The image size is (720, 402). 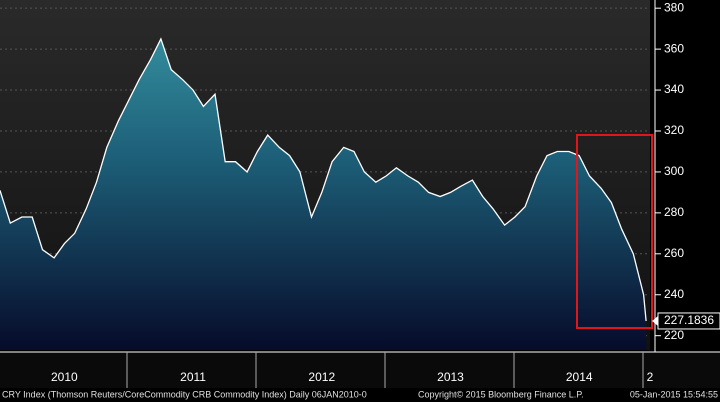 What do you see at coordinates (674, 7) in the screenshot?
I see `y-tick-label: 380` at bounding box center [674, 7].